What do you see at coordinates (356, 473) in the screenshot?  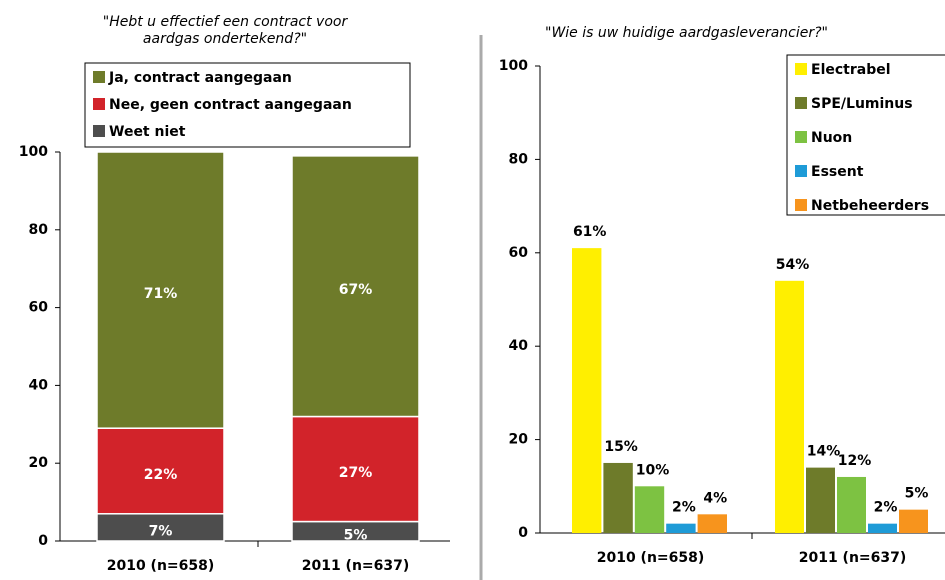 I see `data-label: 27%` at bounding box center [356, 473].